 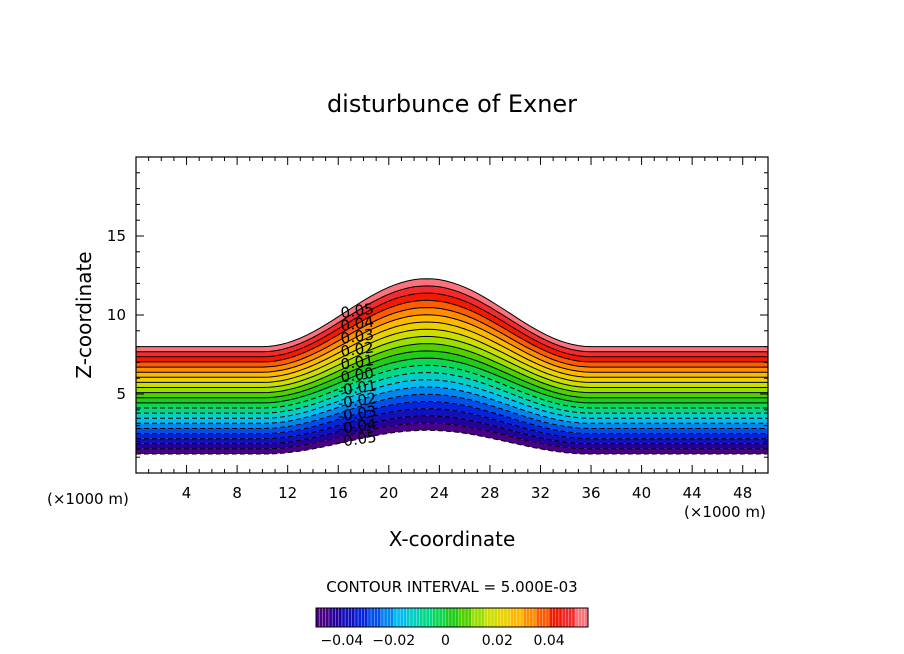 I want to click on colorbar-tick-label: 0, so click(x=445, y=641).